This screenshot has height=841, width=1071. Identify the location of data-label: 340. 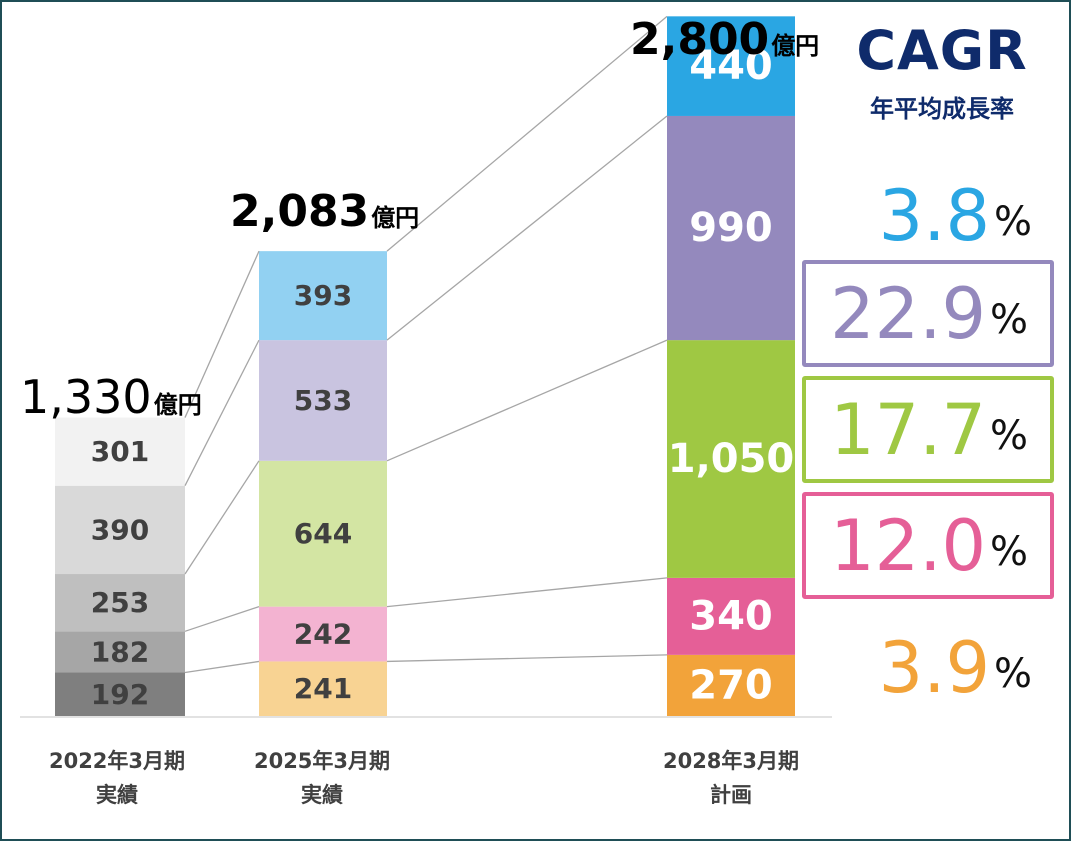
(731, 616).